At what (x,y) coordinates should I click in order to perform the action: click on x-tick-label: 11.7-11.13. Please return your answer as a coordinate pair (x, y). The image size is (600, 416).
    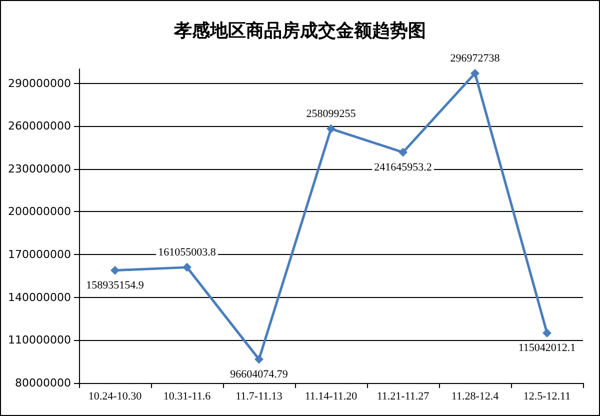
    Looking at the image, I should click on (259, 396).